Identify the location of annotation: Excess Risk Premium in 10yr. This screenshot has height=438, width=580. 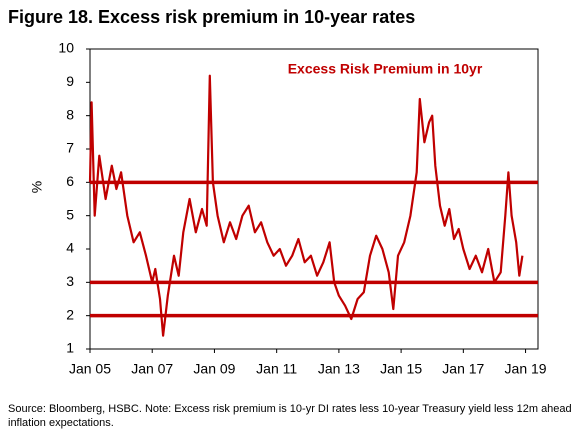
(385, 69).